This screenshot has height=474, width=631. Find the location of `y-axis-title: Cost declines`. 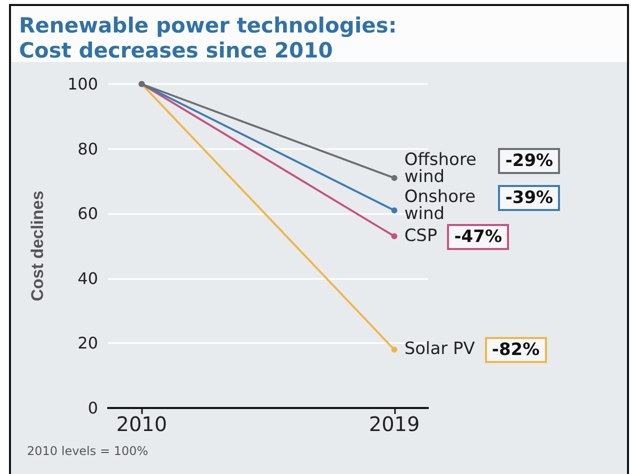

y-axis-title: Cost declines is located at coordinates (37, 246).